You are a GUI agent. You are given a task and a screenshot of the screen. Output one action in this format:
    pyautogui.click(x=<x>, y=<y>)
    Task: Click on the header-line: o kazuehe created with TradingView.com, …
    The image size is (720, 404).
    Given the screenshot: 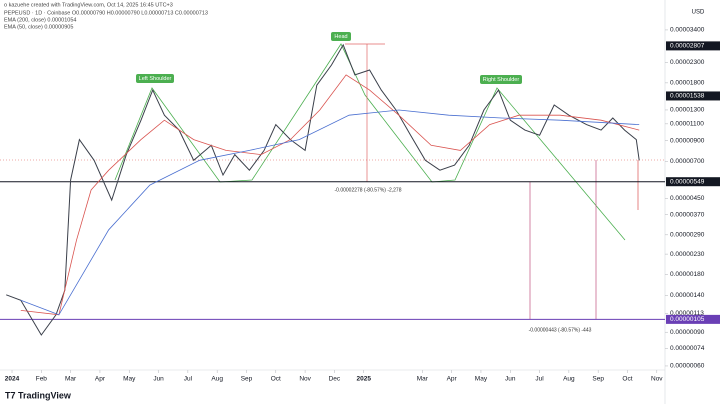 What is the action you would take?
    pyautogui.click(x=88, y=5)
    